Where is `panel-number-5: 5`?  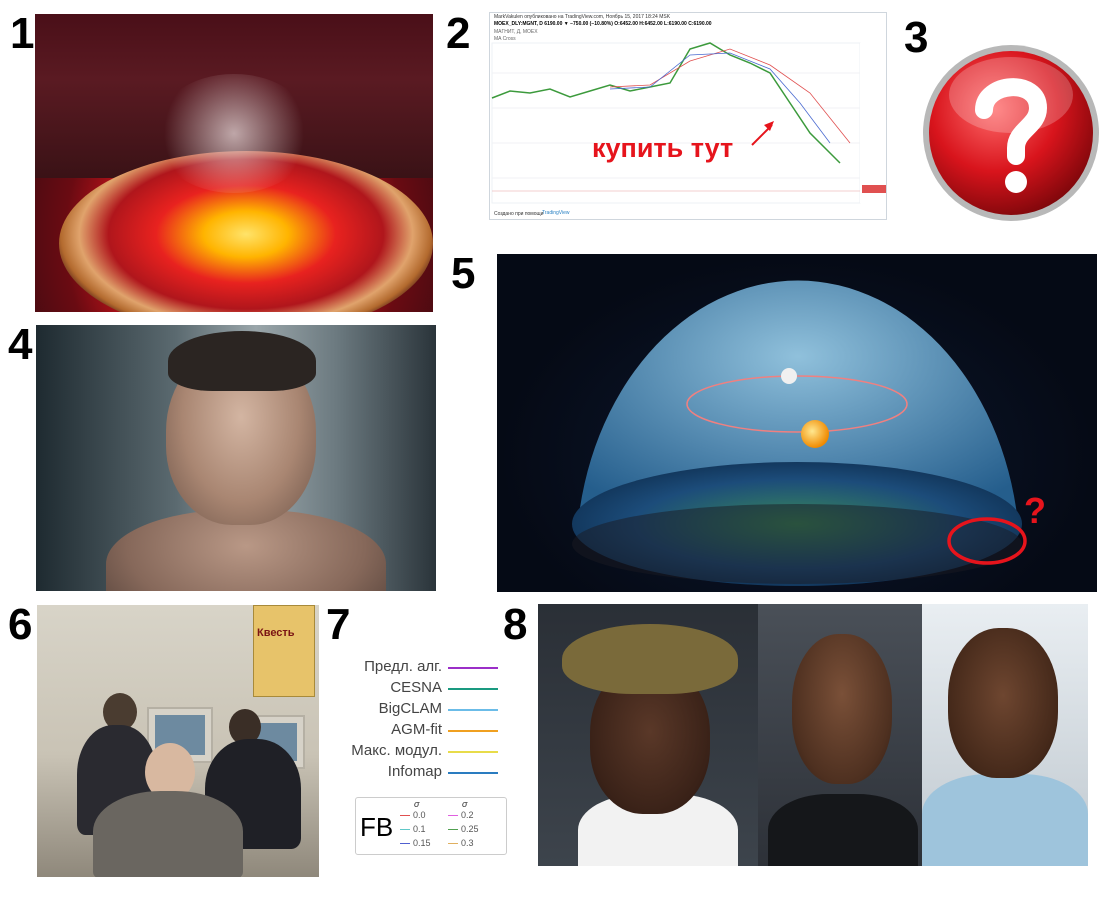 panel-number-5: 5 is located at coordinates (463, 273).